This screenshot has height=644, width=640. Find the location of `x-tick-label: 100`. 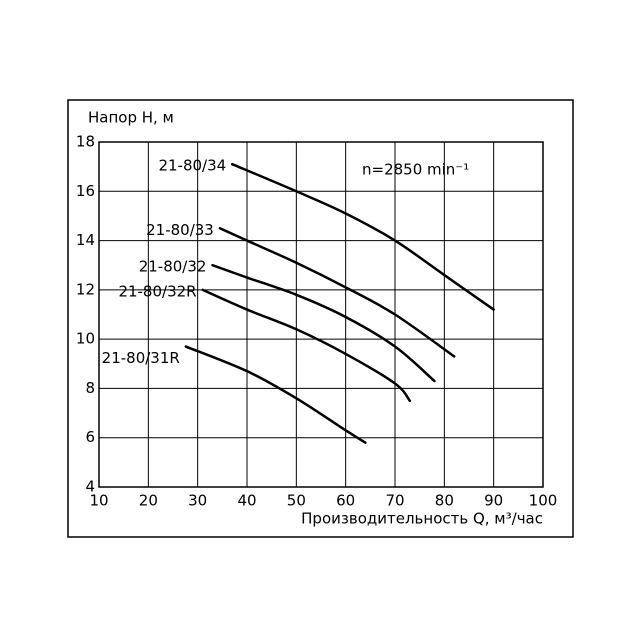

x-tick-label: 100 is located at coordinates (543, 501).